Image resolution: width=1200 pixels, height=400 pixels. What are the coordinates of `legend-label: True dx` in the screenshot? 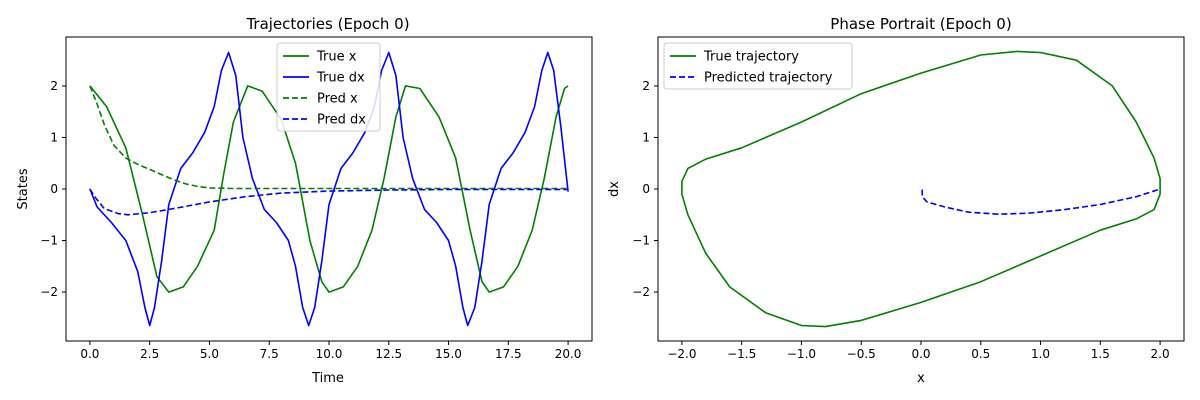 It's located at (340, 78).